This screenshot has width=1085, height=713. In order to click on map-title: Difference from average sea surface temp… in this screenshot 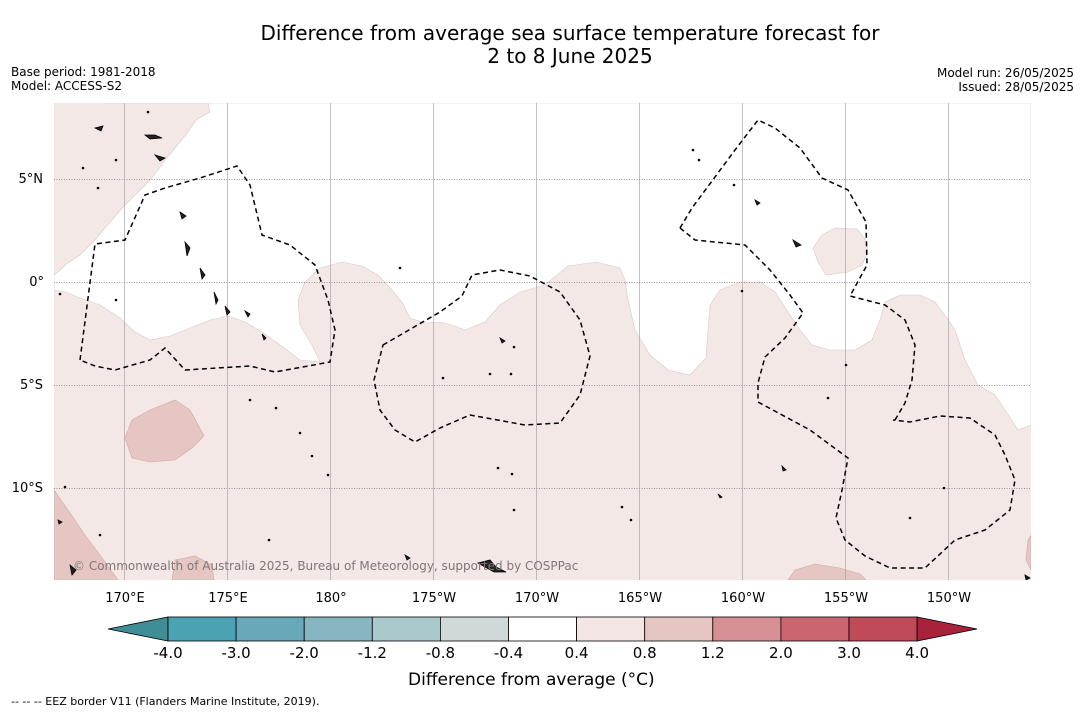, I will do `click(542, 45)`.